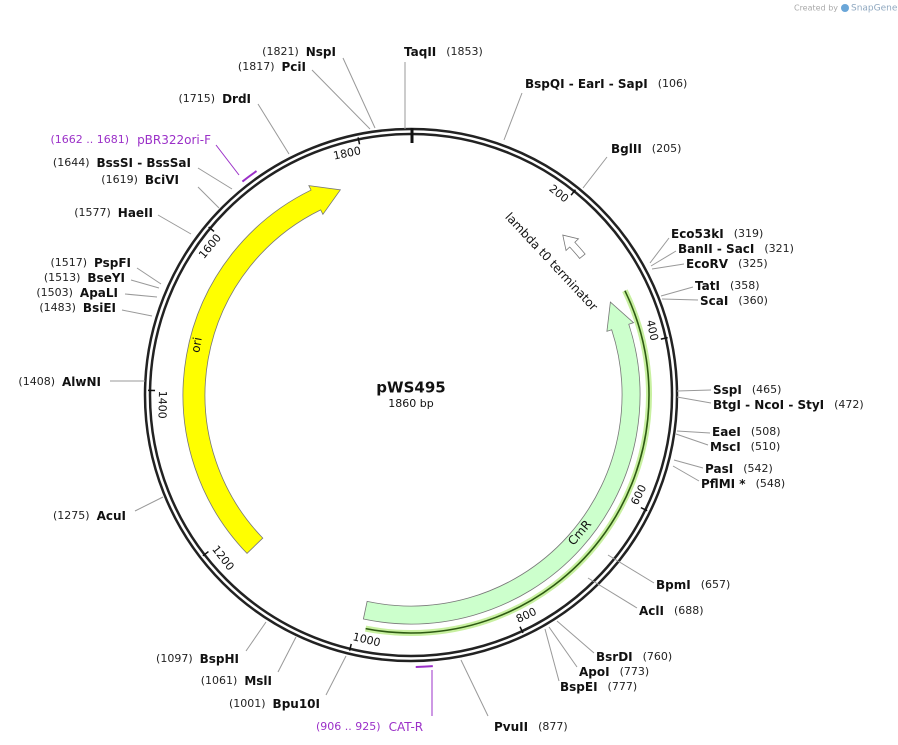 Image resolution: width=898 pixels, height=745 pixels. I want to click on enzyme-site: (1517) PspFI, so click(90, 263).